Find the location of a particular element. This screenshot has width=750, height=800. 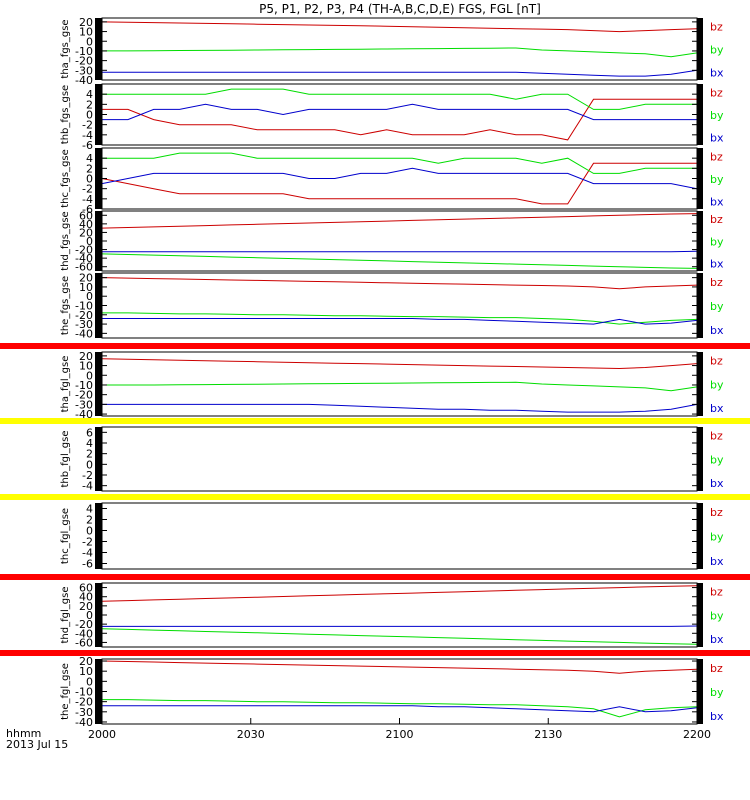

y-tick-label: -2 is located at coordinates (87, 125).